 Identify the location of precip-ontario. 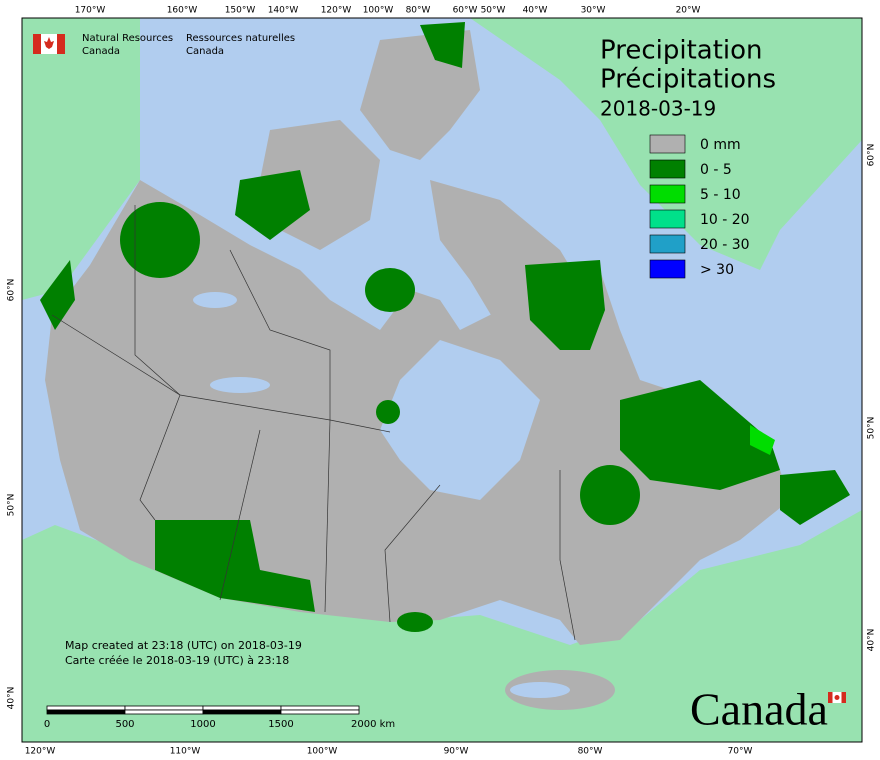
(415, 622).